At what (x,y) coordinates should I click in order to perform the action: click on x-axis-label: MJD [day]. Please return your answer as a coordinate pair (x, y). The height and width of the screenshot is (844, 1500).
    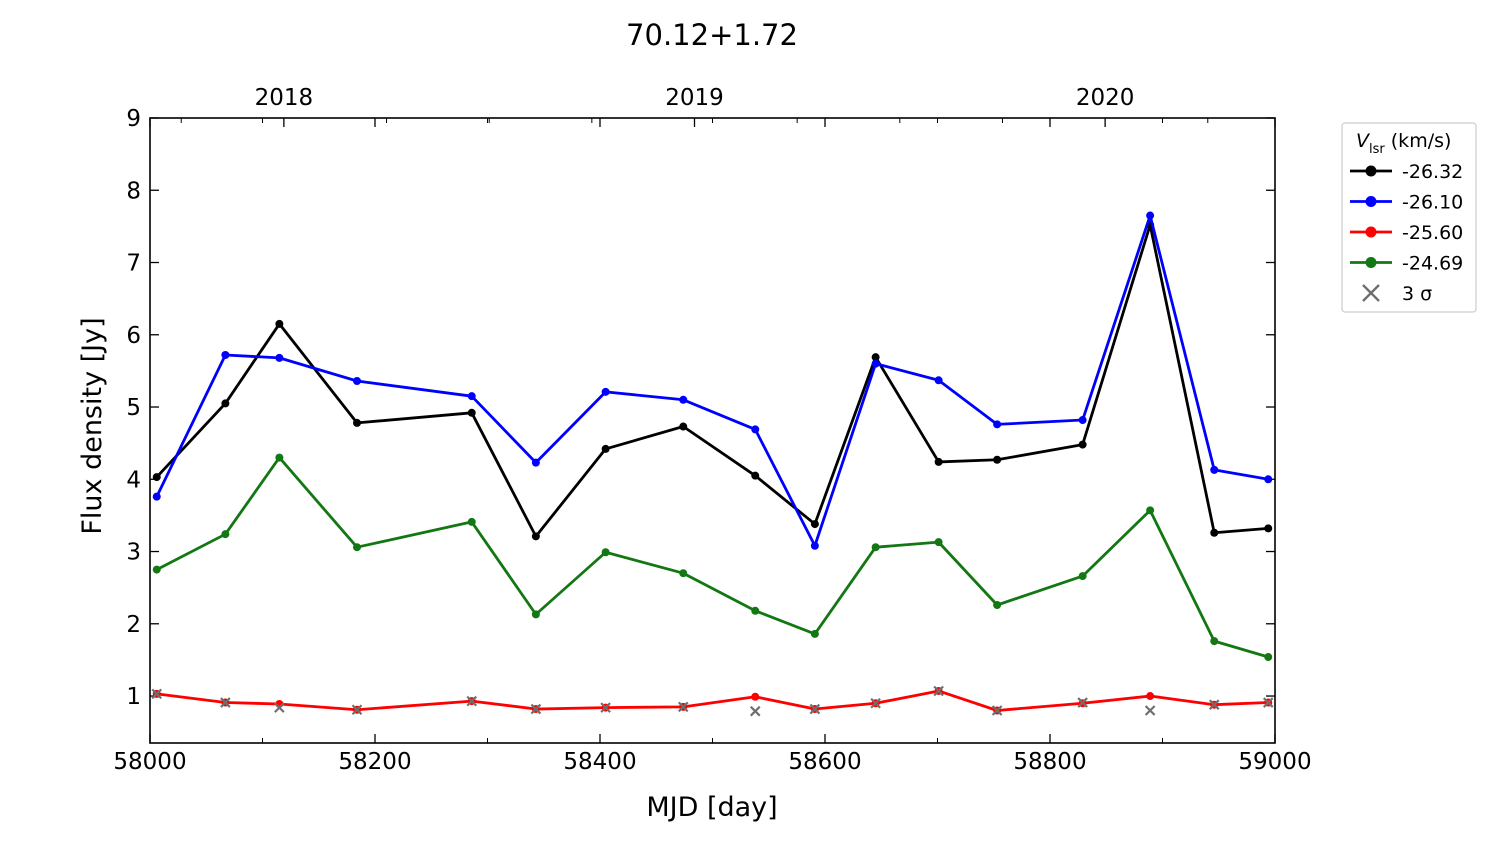
    Looking at the image, I should click on (711, 807).